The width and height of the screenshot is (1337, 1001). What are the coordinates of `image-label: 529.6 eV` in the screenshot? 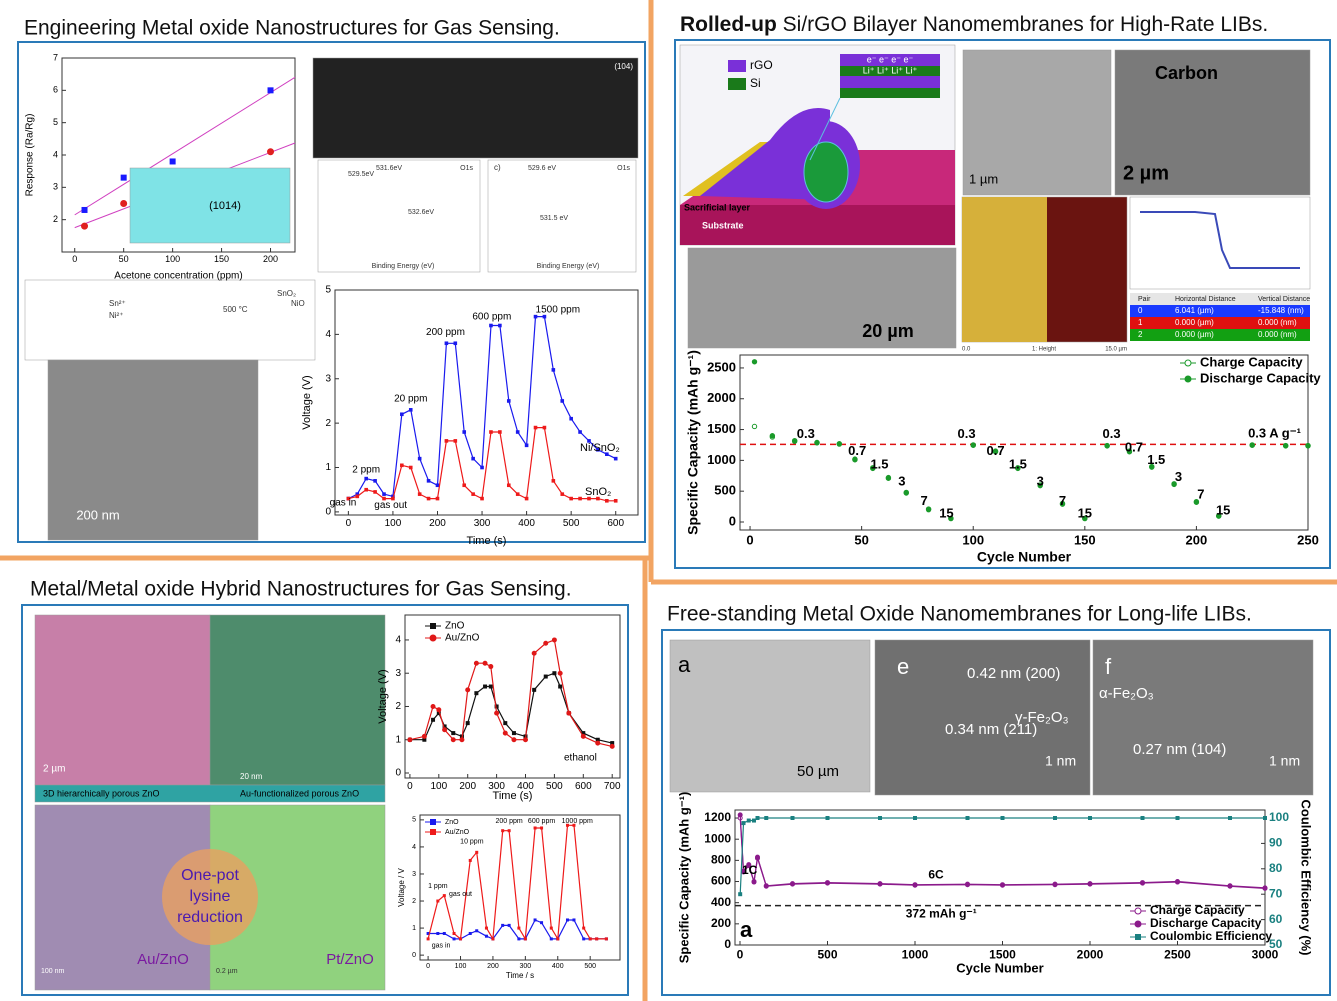 It's located at (542, 168).